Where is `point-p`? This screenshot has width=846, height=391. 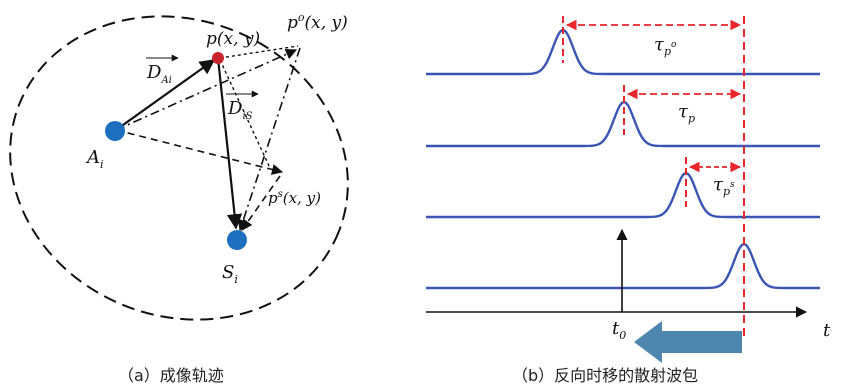 point-p is located at coordinates (218, 58).